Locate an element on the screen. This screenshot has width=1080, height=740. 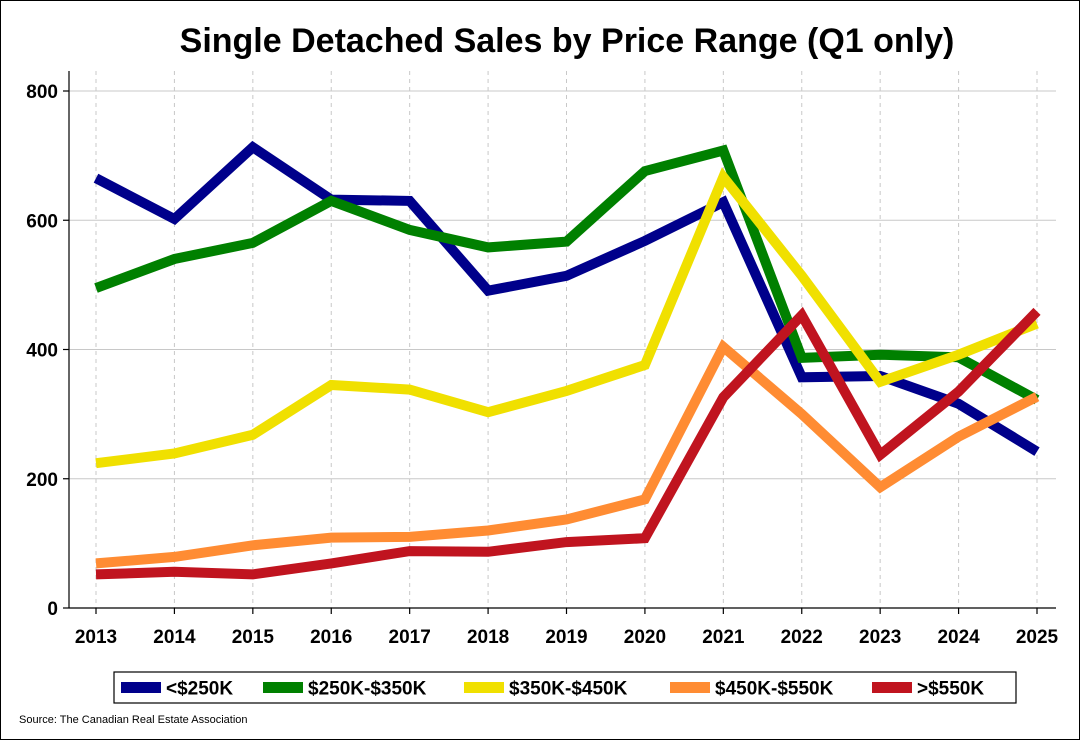
y-tick-label: 800 is located at coordinates (42, 92).